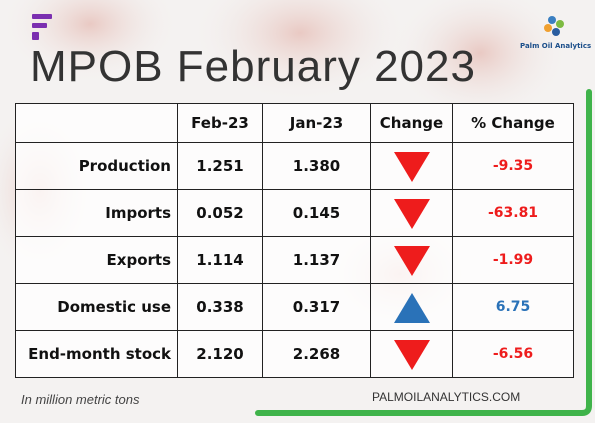 The image size is (595, 423). I want to click on jan-value: 1.137, so click(316, 260).